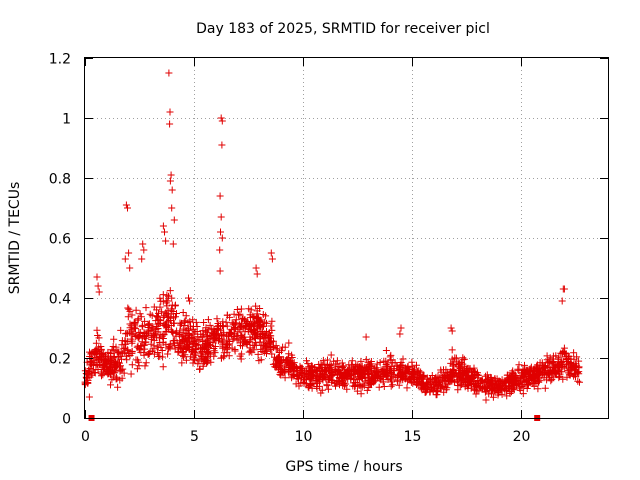 The image size is (640, 480). What do you see at coordinates (60, 180) in the screenshot?
I see `y-tick-label: 0.8` at bounding box center [60, 180].